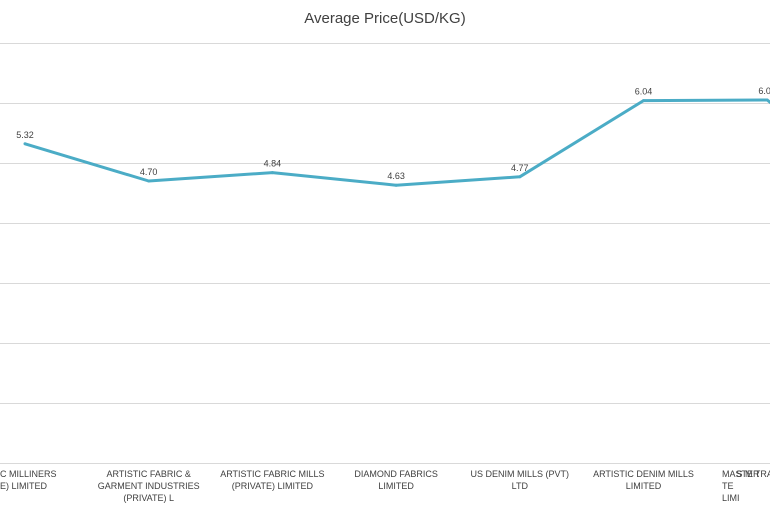  I want to click on x-tick-label: ARTISTIC DENIM MILLS LIMITED, so click(643, 480).